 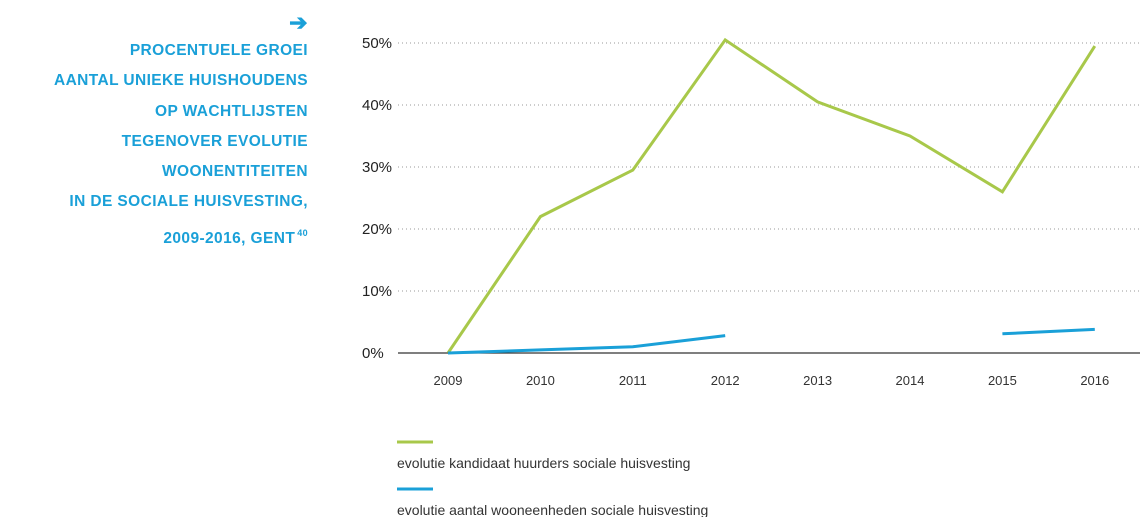 What do you see at coordinates (377, 43) in the screenshot?
I see `y-tick-label: 50%` at bounding box center [377, 43].